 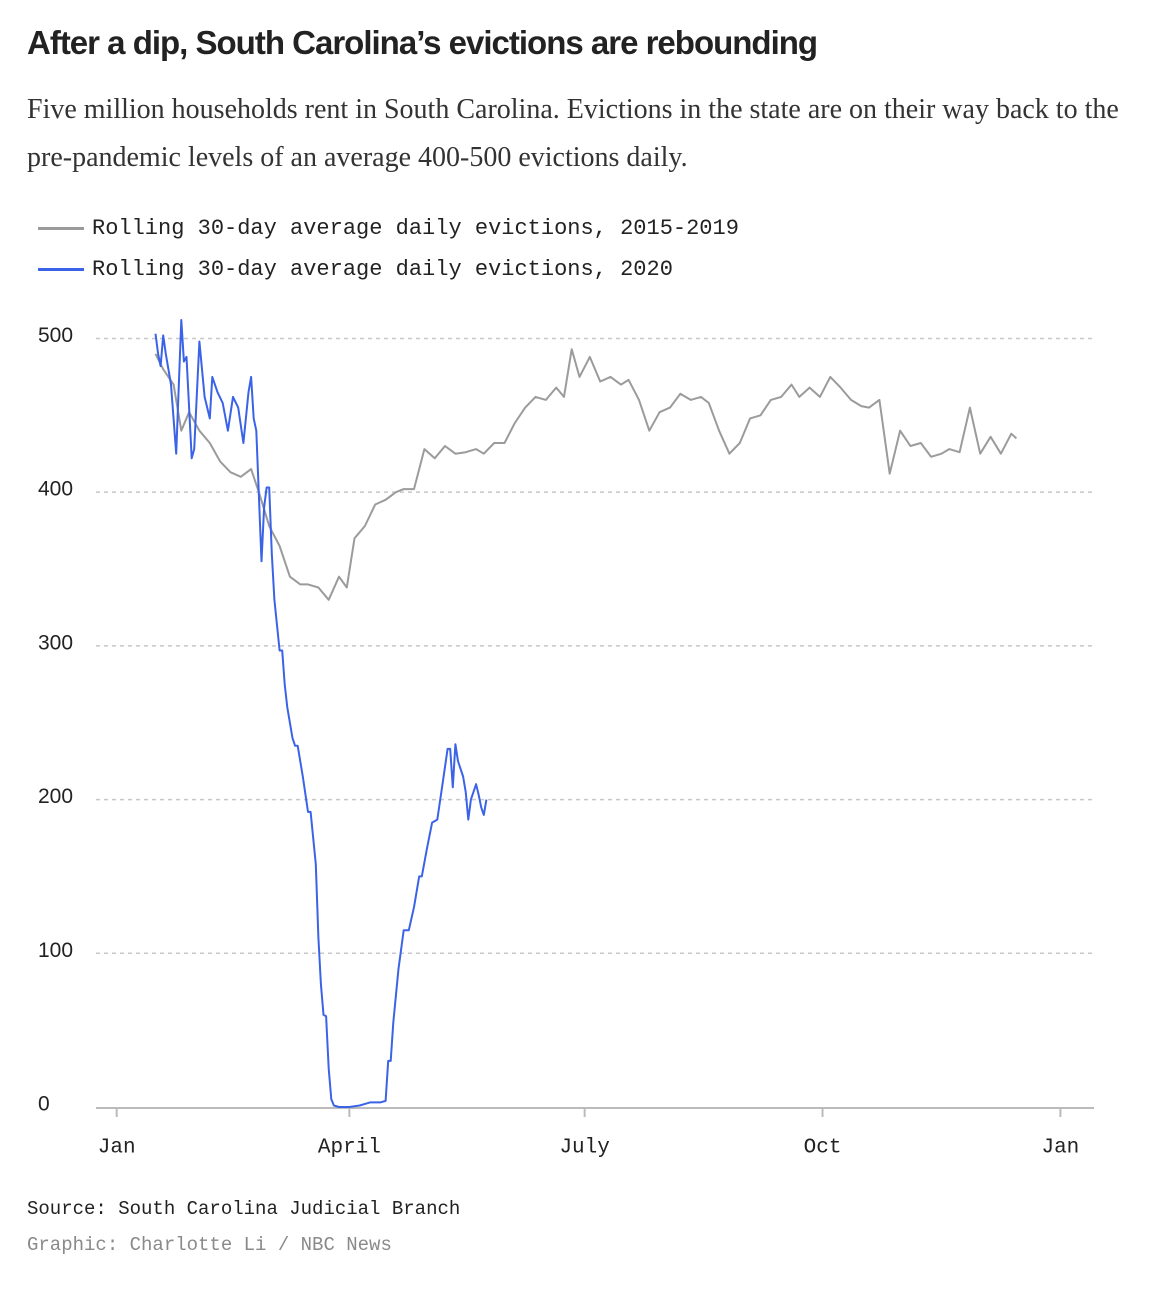 What do you see at coordinates (55, 950) in the screenshot?
I see `y-tick-label: 100` at bounding box center [55, 950].